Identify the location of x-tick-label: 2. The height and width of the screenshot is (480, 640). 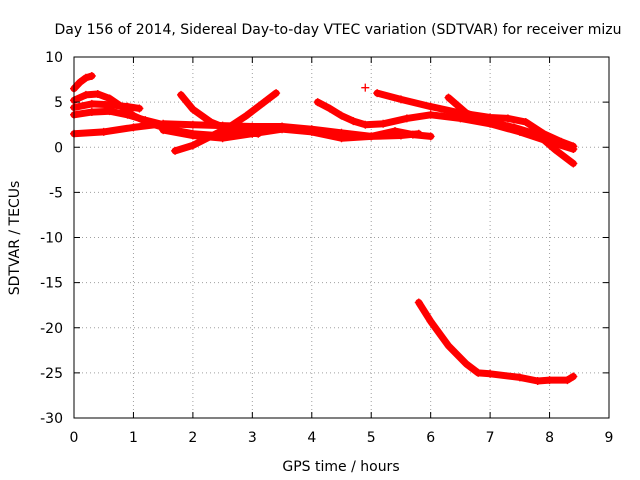
(192, 438).